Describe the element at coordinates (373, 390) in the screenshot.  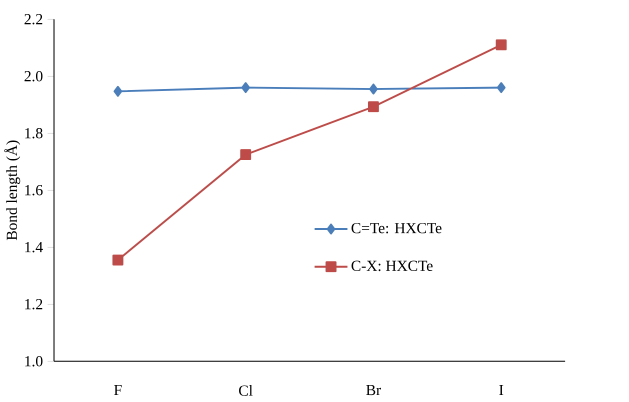
I see `x-tick-label: Br` at that location.